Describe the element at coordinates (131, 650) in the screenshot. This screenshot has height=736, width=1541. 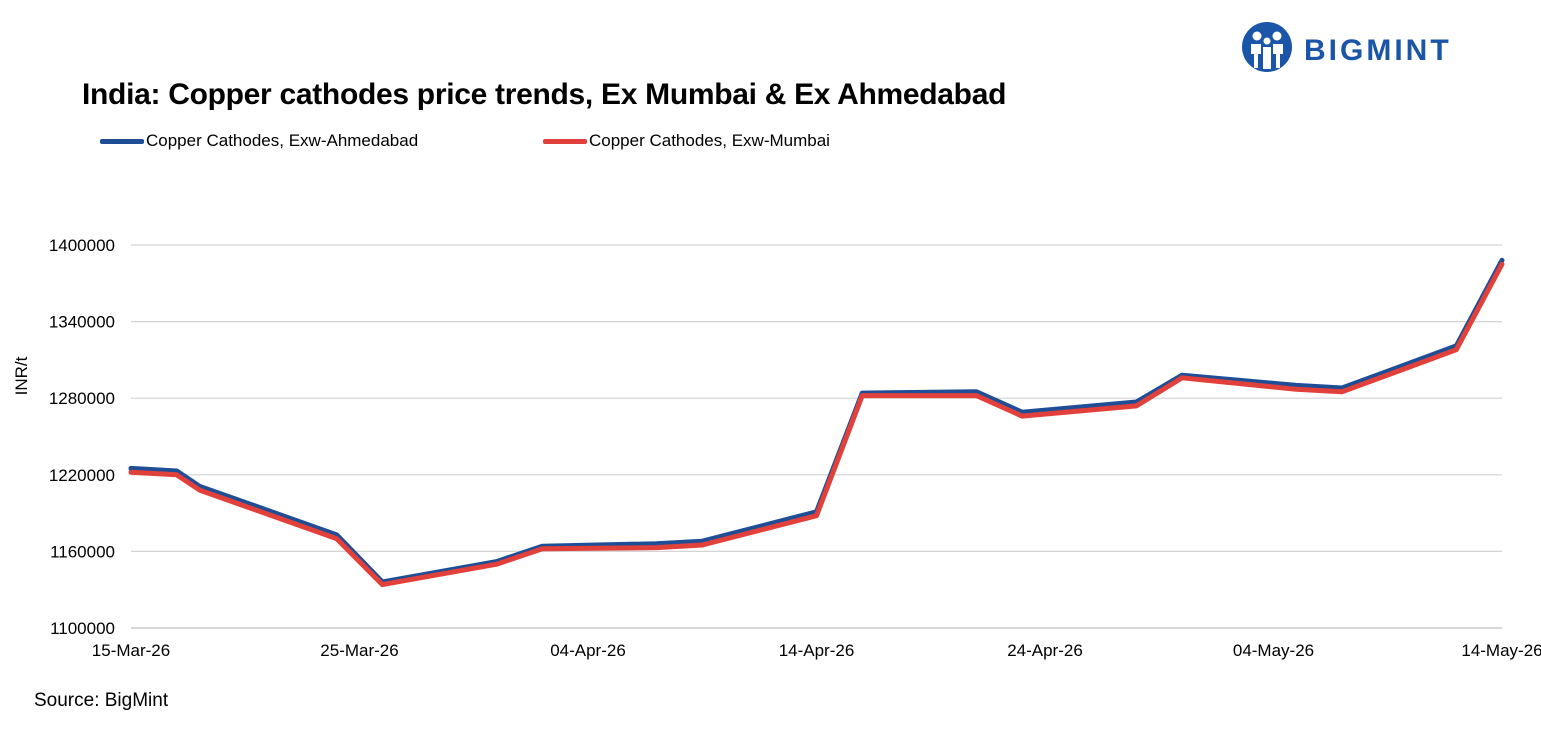
I see `x-tick-label: 15-Mar-26` at that location.